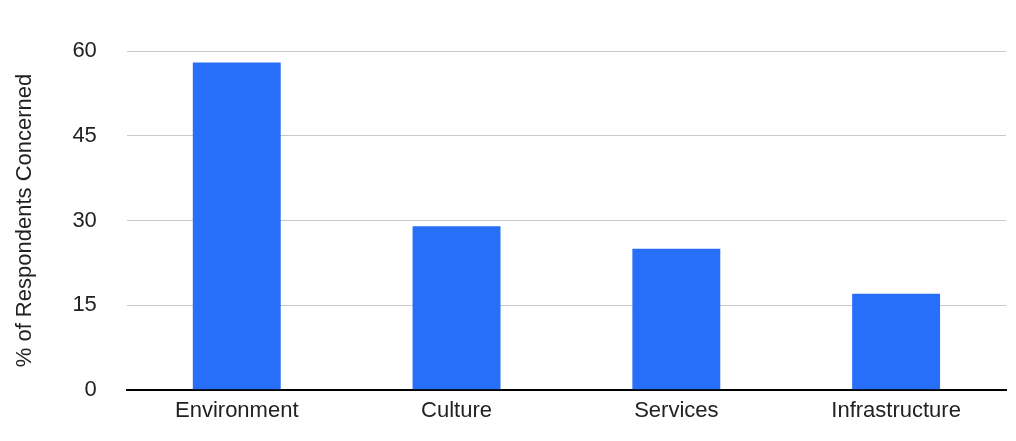 Image resolution: width=1016 pixels, height=441 pixels. I want to click on y-tick-label: 0, so click(90, 388).